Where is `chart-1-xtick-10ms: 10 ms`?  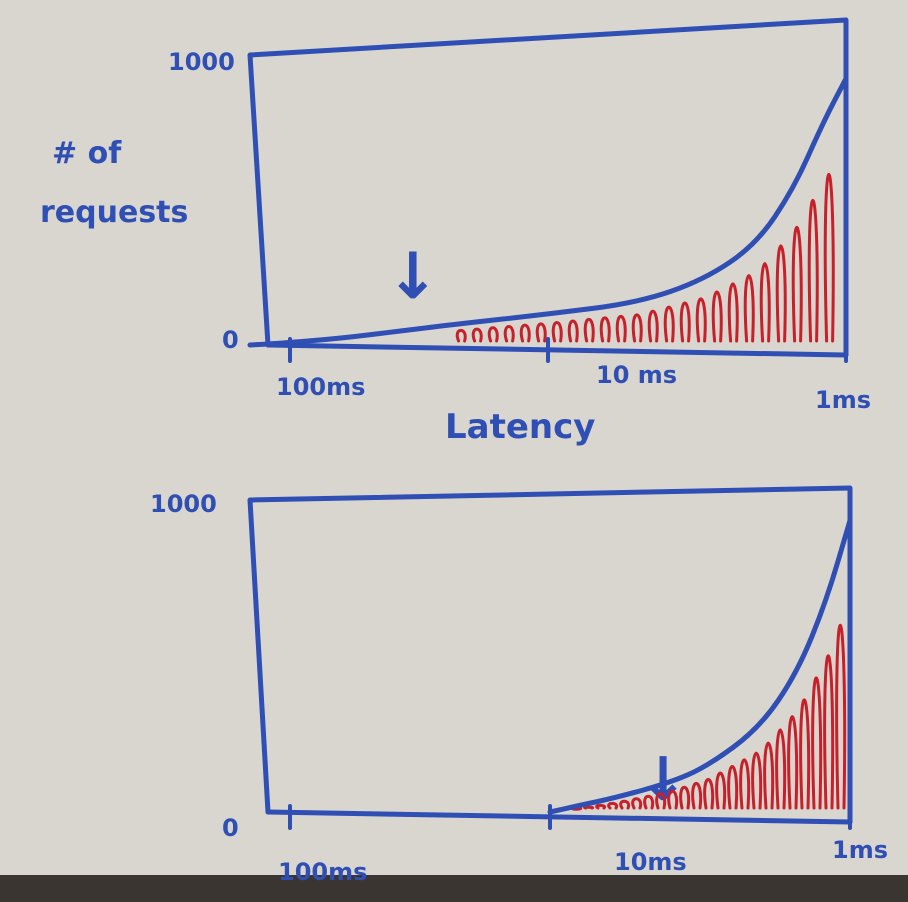 chart-1-xtick-10ms: 10 ms is located at coordinates (636, 375).